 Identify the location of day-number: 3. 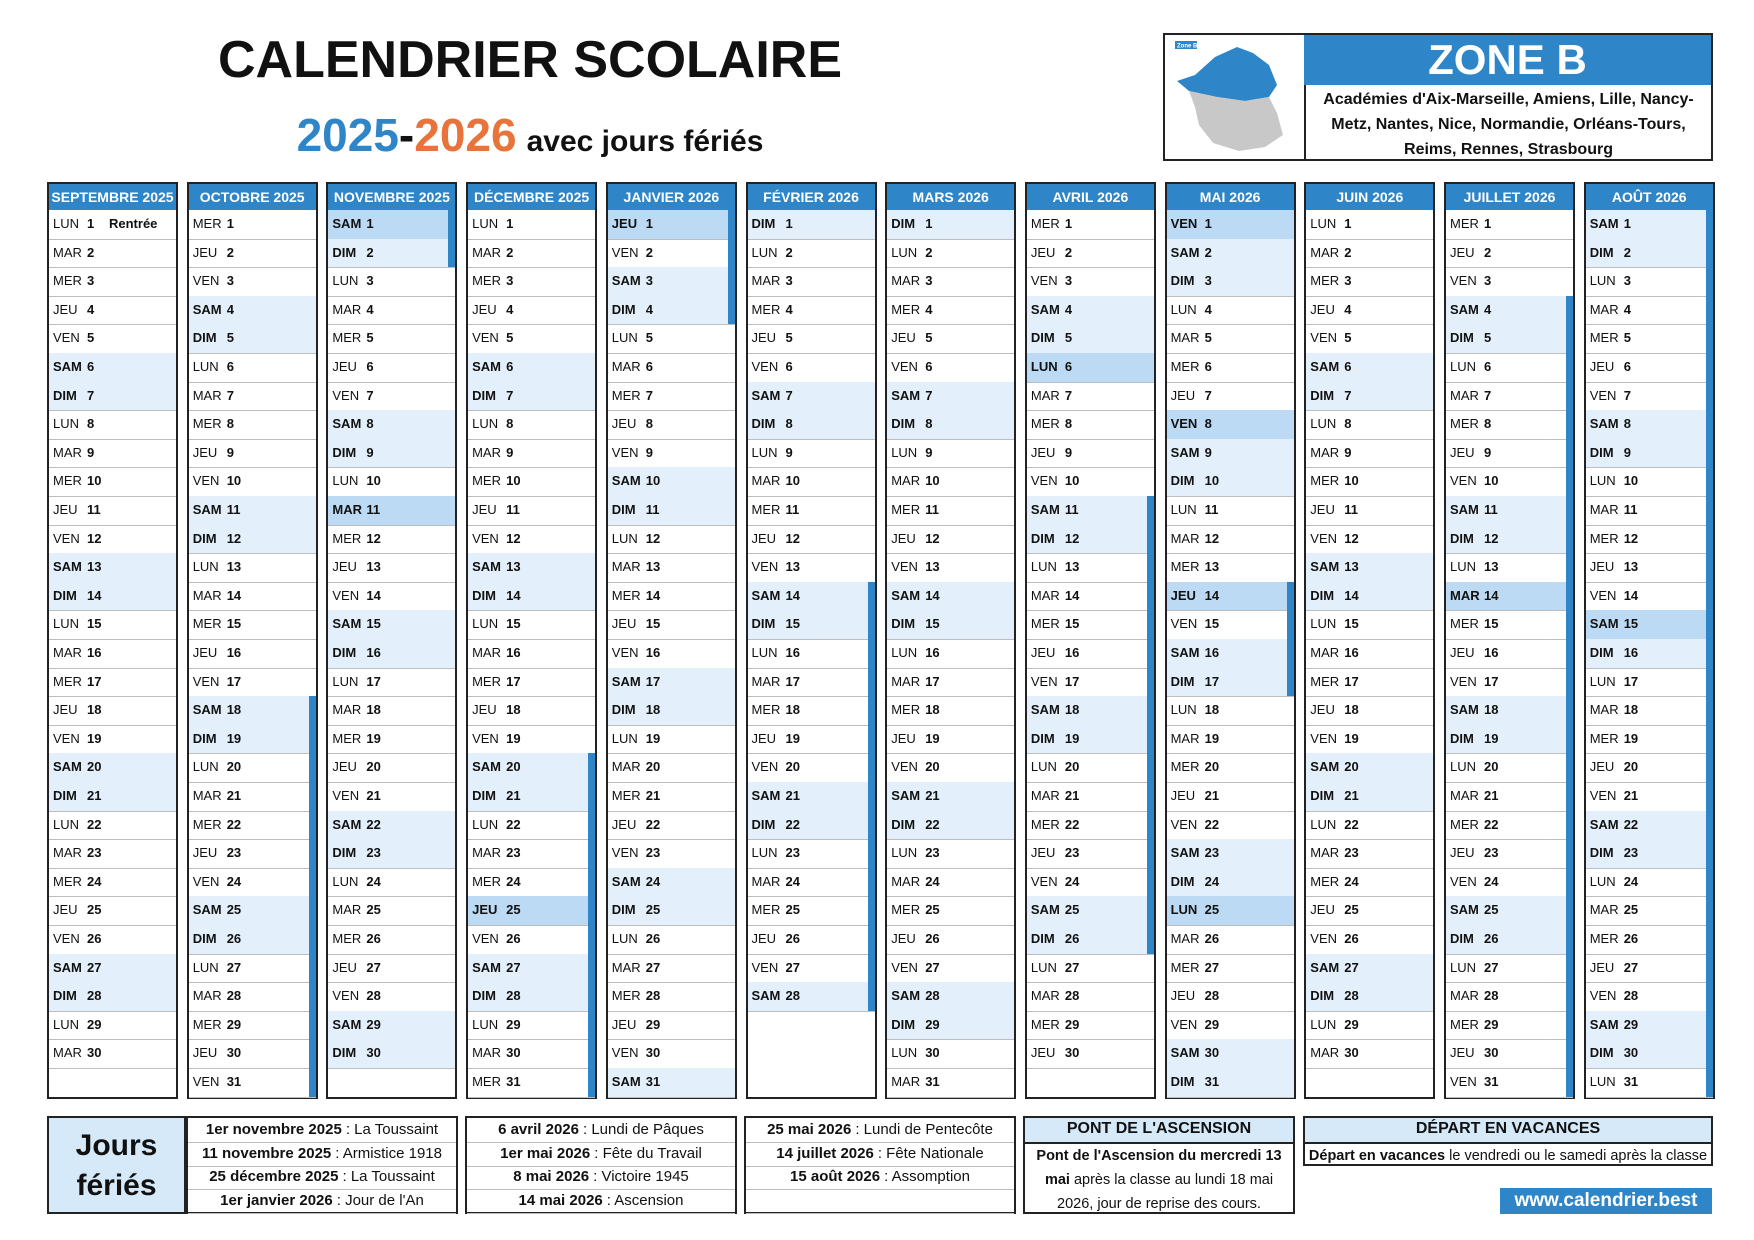
(230, 281).